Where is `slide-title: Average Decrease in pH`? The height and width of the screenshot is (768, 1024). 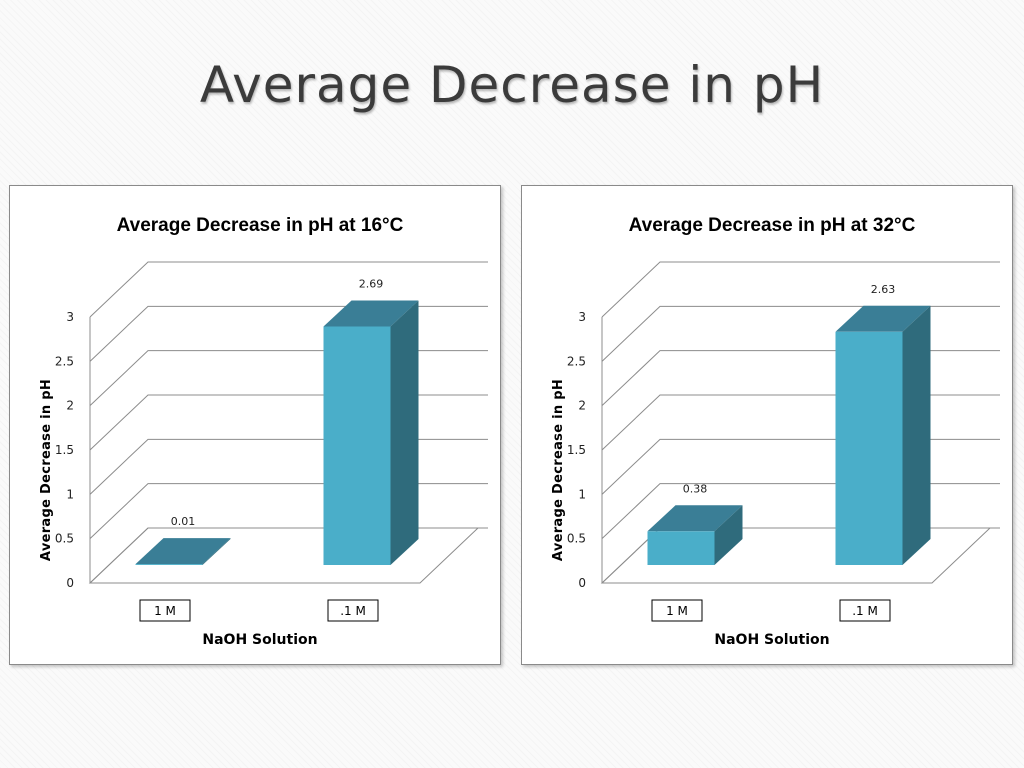
slide-title: Average Decrease in pH is located at coordinates (512, 85).